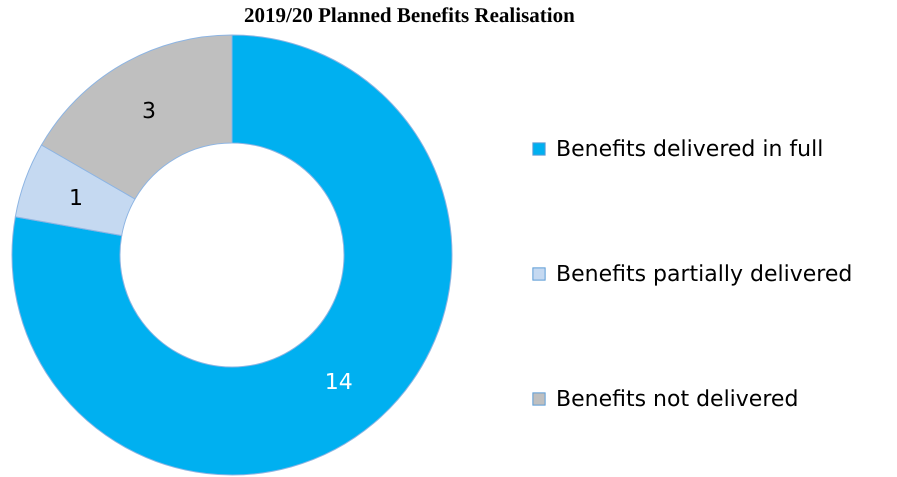 The width and height of the screenshot is (897, 477). Describe the element at coordinates (410, 15) in the screenshot. I see `chart-title: 2019/20 Planned Benefits Realisation` at that location.